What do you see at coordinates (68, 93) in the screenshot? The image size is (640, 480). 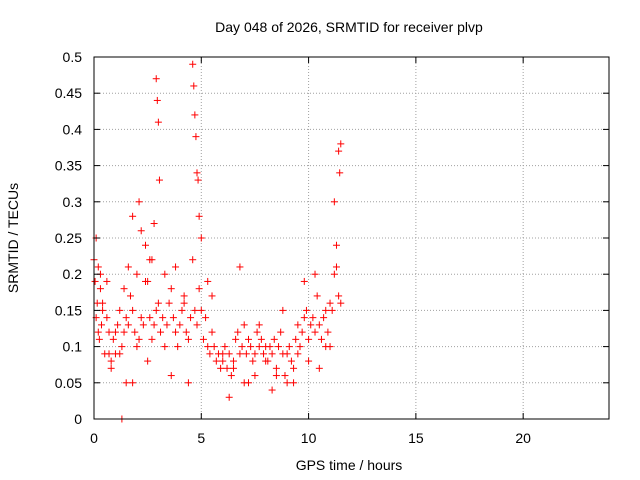 I see `y-tick-label: 0.45` at bounding box center [68, 93].